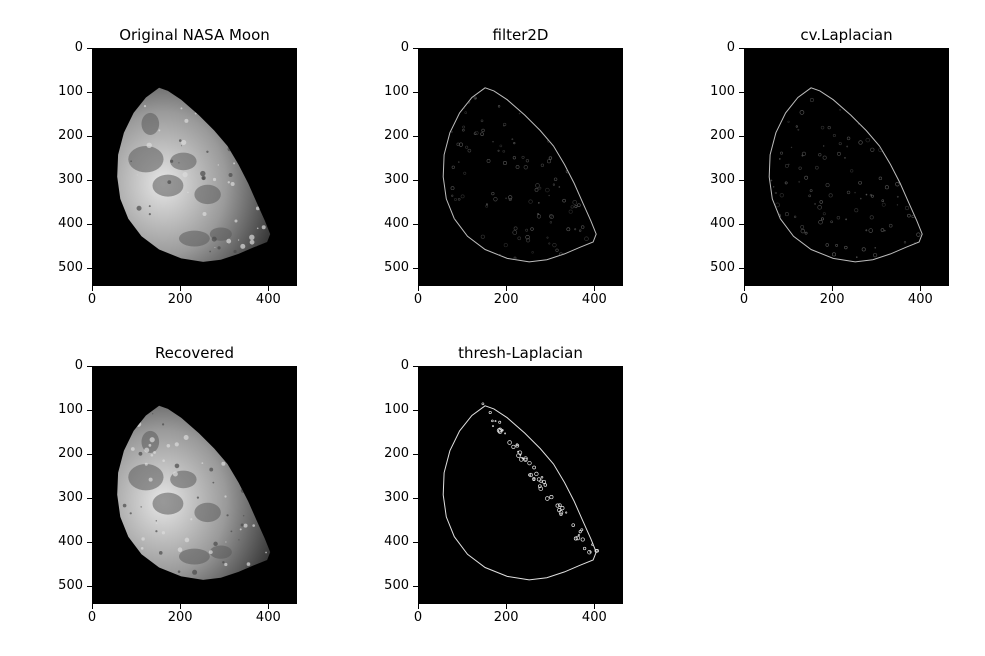  I want to click on image-thresh, so click(520, 491).